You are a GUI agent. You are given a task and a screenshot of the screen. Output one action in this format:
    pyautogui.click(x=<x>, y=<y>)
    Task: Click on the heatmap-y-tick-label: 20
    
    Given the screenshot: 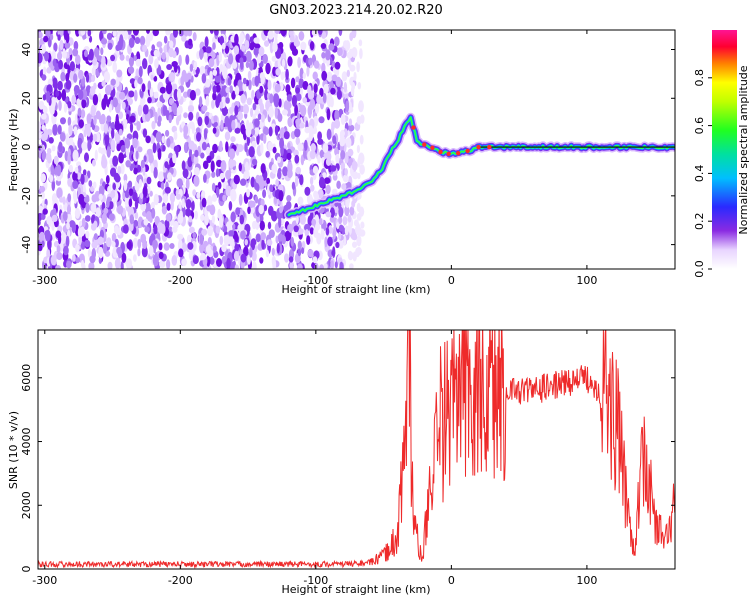 What is the action you would take?
    pyautogui.click(x=26, y=98)
    